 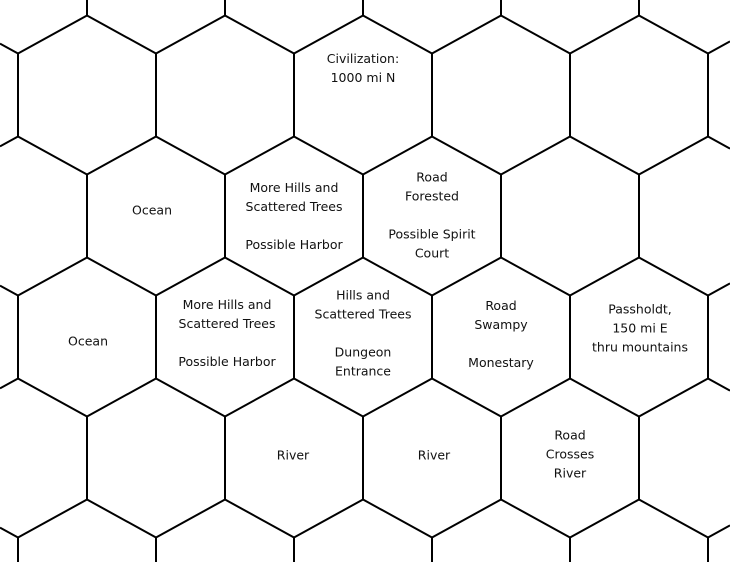 I want to click on hex-label-road-forested: Road Forested Possible Spirit Court, so click(x=432, y=215).